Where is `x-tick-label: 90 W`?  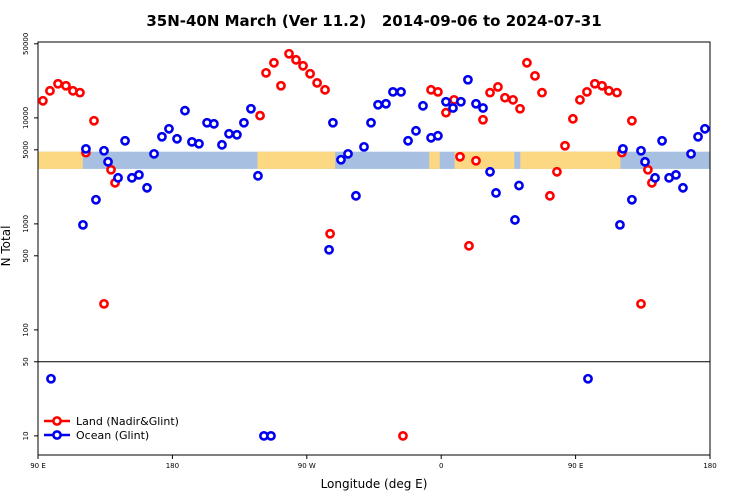
x-tick-label: 90 W is located at coordinates (307, 466).